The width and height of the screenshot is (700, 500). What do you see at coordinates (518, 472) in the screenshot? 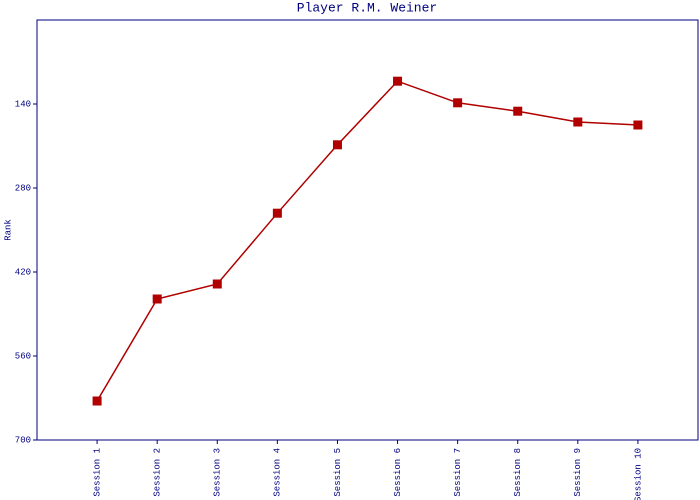
I see `x-tick-label: Session 8` at bounding box center [518, 472].